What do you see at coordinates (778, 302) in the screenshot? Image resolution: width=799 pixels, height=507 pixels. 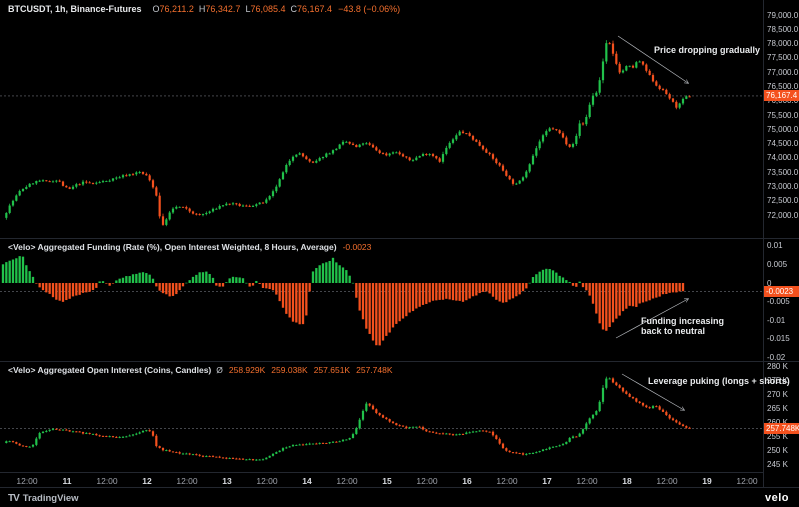 I see `funding-tick-label: -0.005` at bounding box center [778, 302].